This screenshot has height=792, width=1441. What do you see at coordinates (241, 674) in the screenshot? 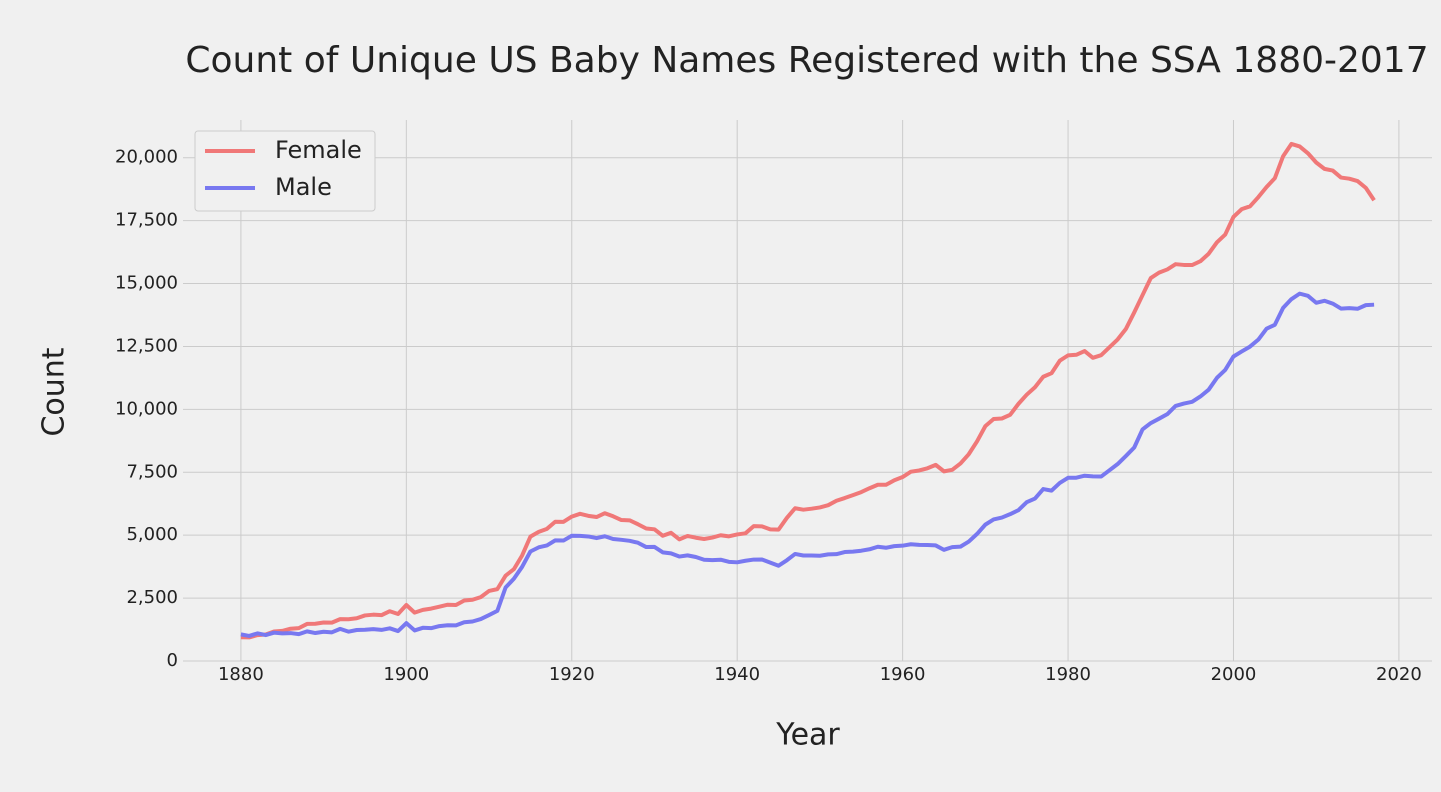
I see `x-tick-label: 1880` at bounding box center [241, 674].